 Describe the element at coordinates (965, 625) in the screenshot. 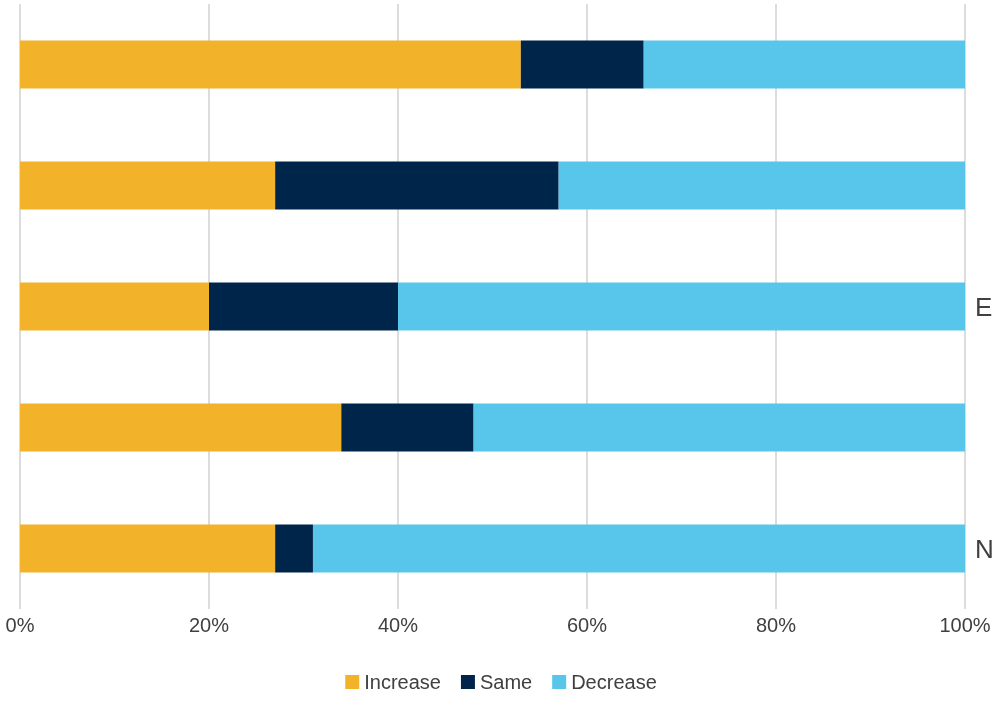

I see `x-tick-label: 100%` at that location.